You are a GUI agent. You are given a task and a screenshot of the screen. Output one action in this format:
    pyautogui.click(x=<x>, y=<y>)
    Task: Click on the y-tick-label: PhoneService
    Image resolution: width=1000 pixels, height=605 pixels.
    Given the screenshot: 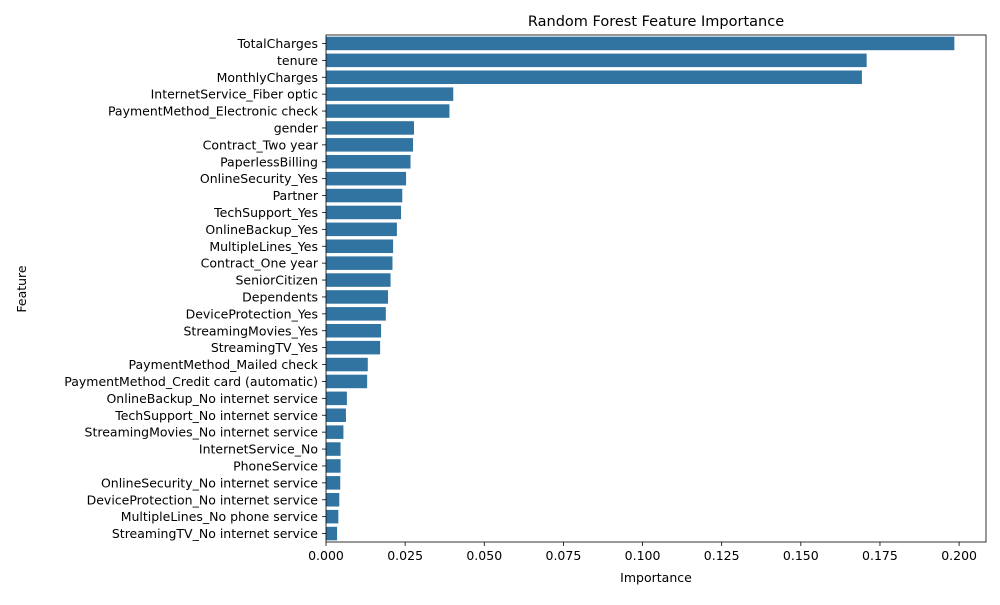 What is the action you would take?
    pyautogui.click(x=275, y=465)
    